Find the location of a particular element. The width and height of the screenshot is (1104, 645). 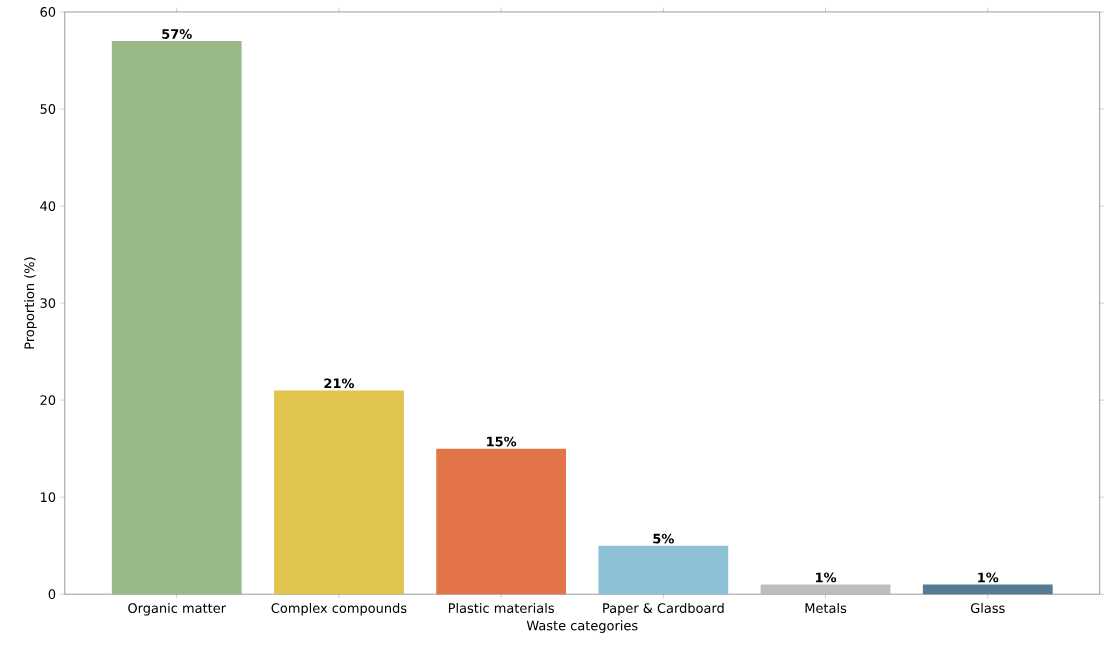

data-label: 15% is located at coordinates (502, 441).